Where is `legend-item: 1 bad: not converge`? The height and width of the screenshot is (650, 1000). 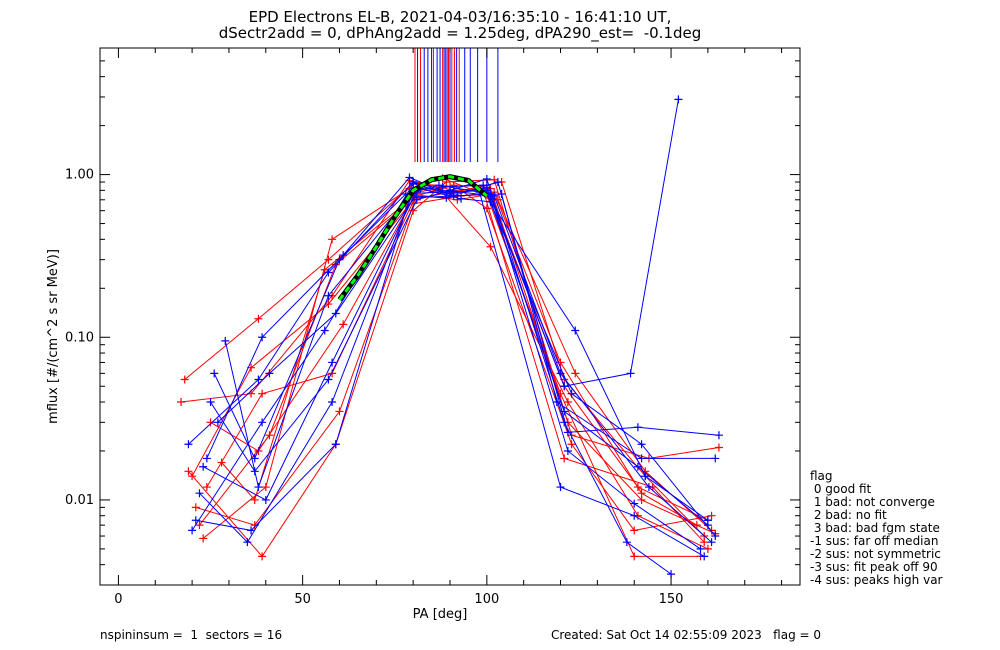 legend-item: 1 bad: not converge is located at coordinates (872, 502).